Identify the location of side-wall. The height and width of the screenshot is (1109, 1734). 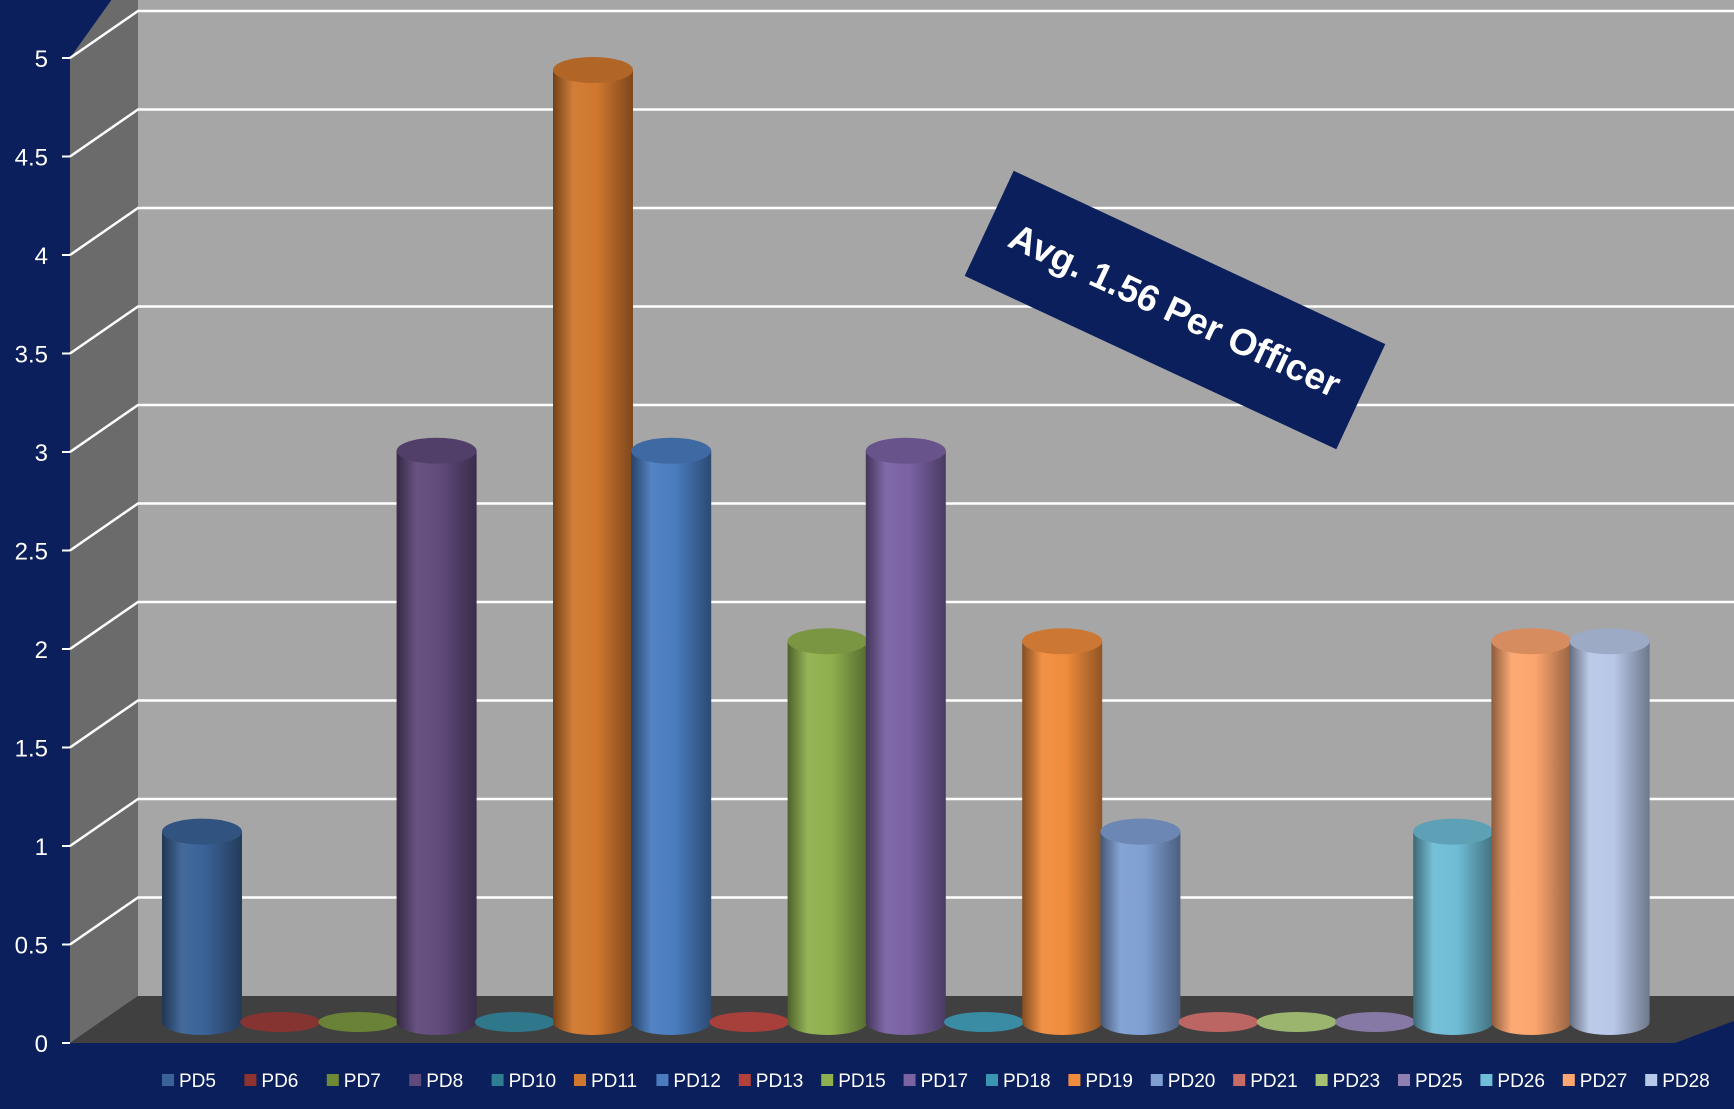
(104, 521).